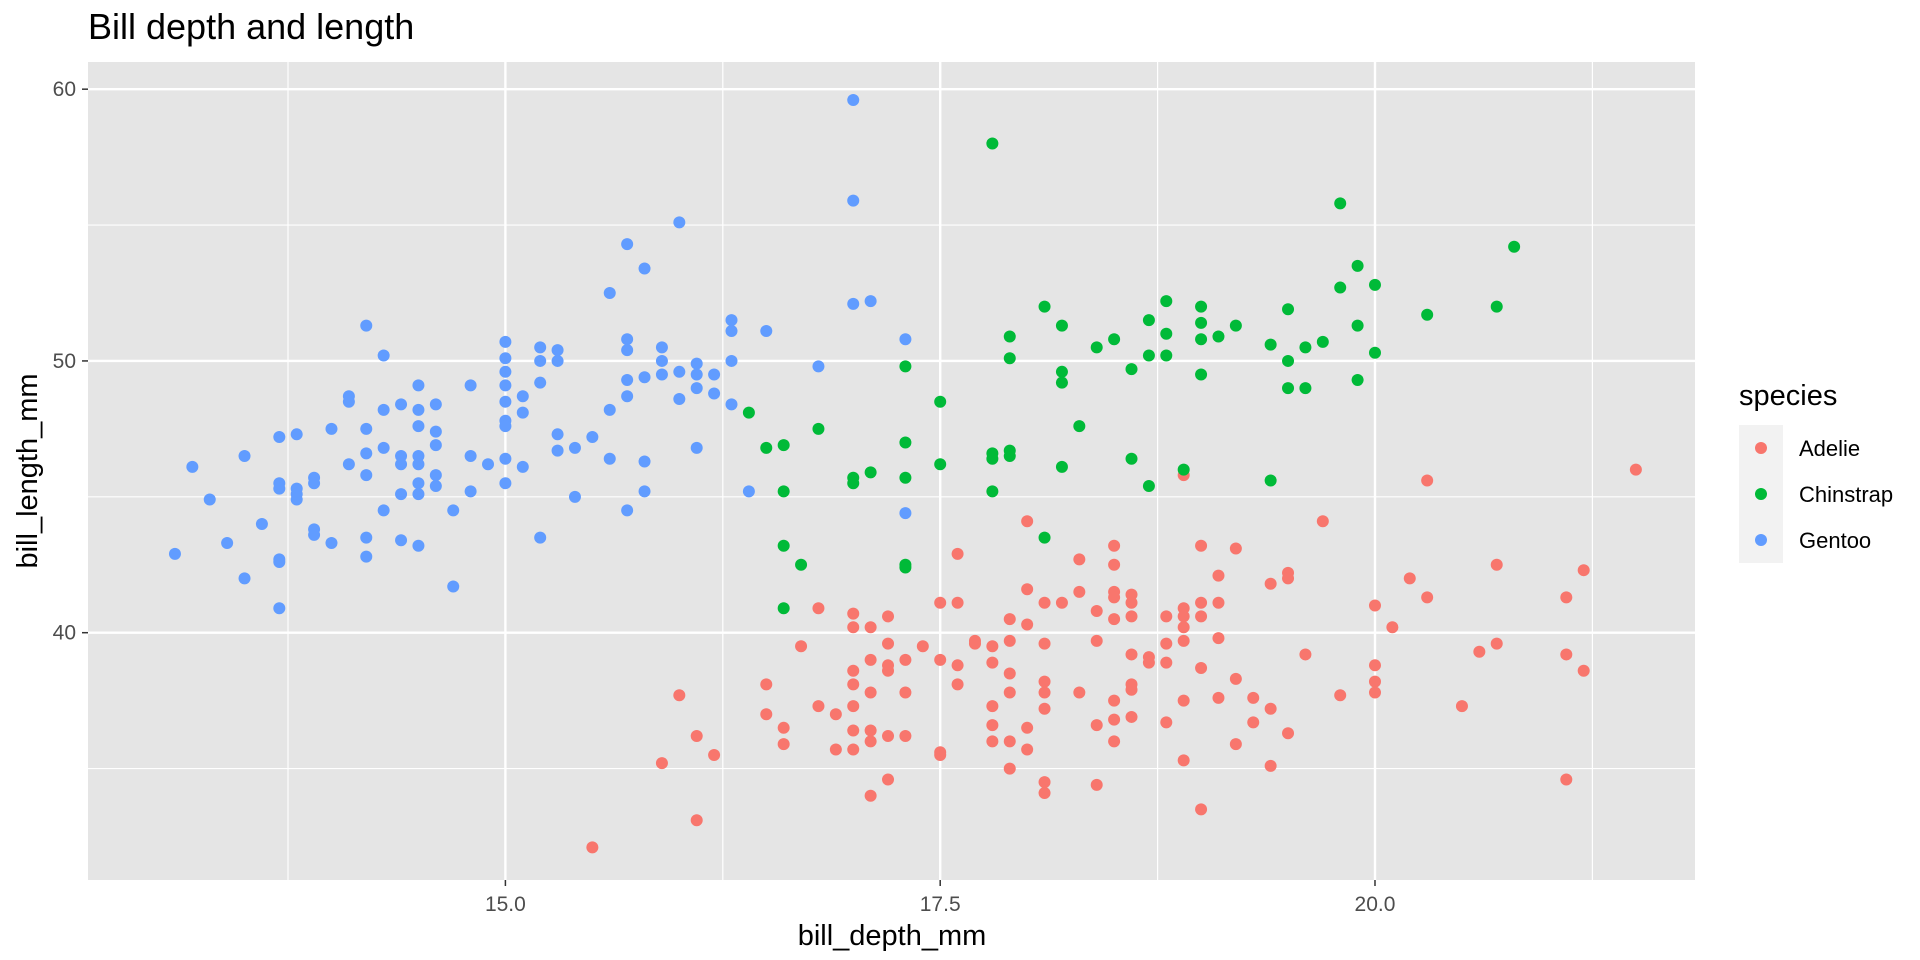  What do you see at coordinates (64, 89) in the screenshot?
I see `y-tick-label: 60` at bounding box center [64, 89].